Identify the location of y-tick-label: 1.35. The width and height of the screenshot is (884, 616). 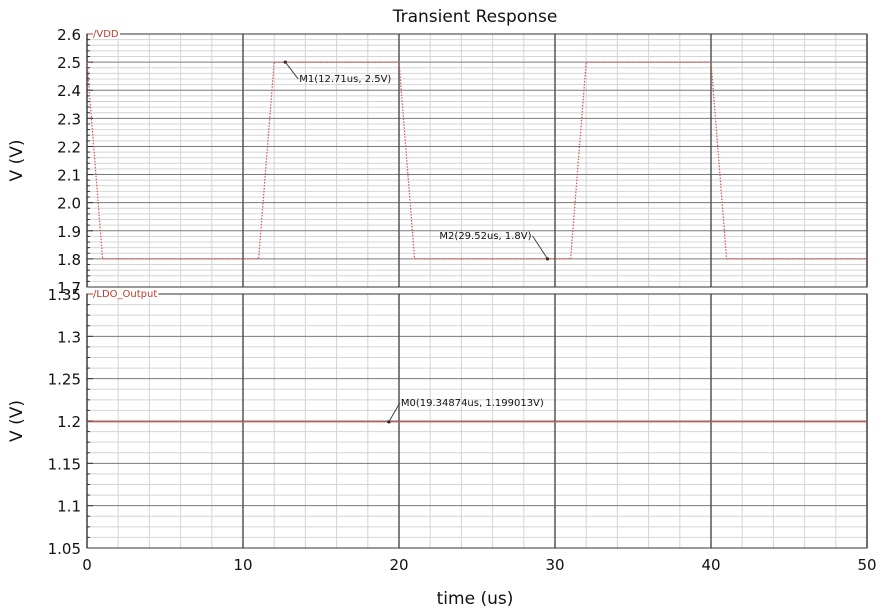
(64, 295).